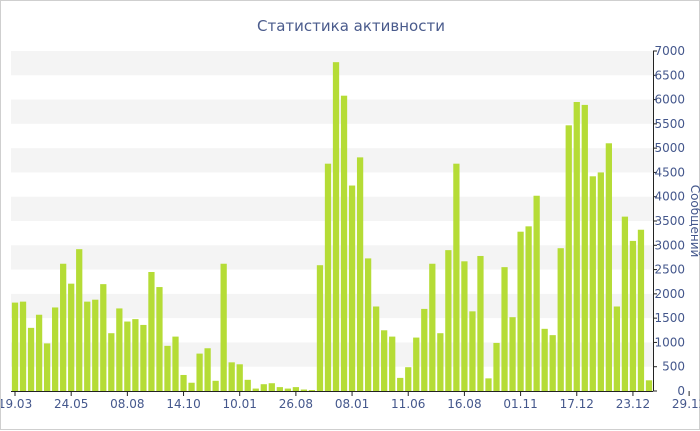 The image size is (700, 431). Describe the element at coordinates (686, 404) in the screenshot. I see `x-tick-label: 29.12` at that location.